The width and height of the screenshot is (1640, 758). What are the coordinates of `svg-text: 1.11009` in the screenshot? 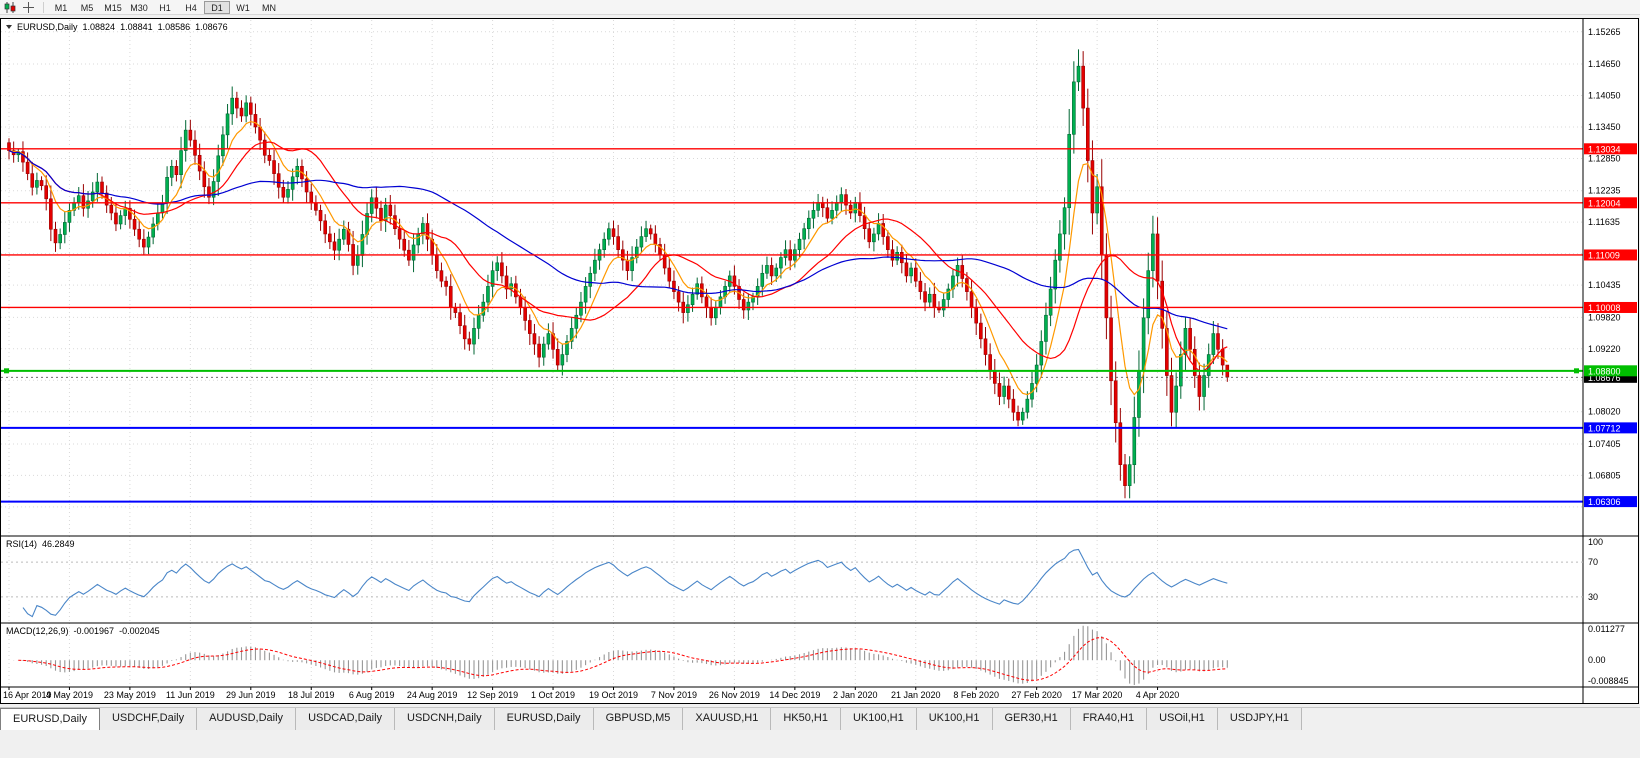 It's located at (1604, 255).